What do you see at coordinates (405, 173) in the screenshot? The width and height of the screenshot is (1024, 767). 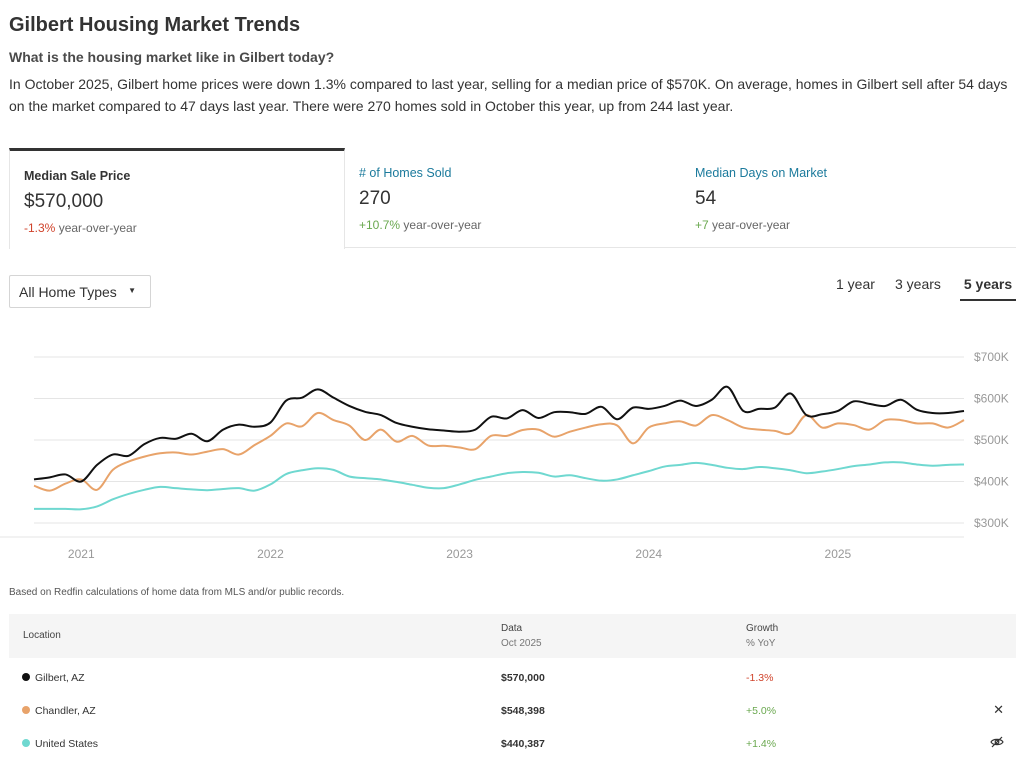 I see `tab-label: # of Homes Sold` at bounding box center [405, 173].